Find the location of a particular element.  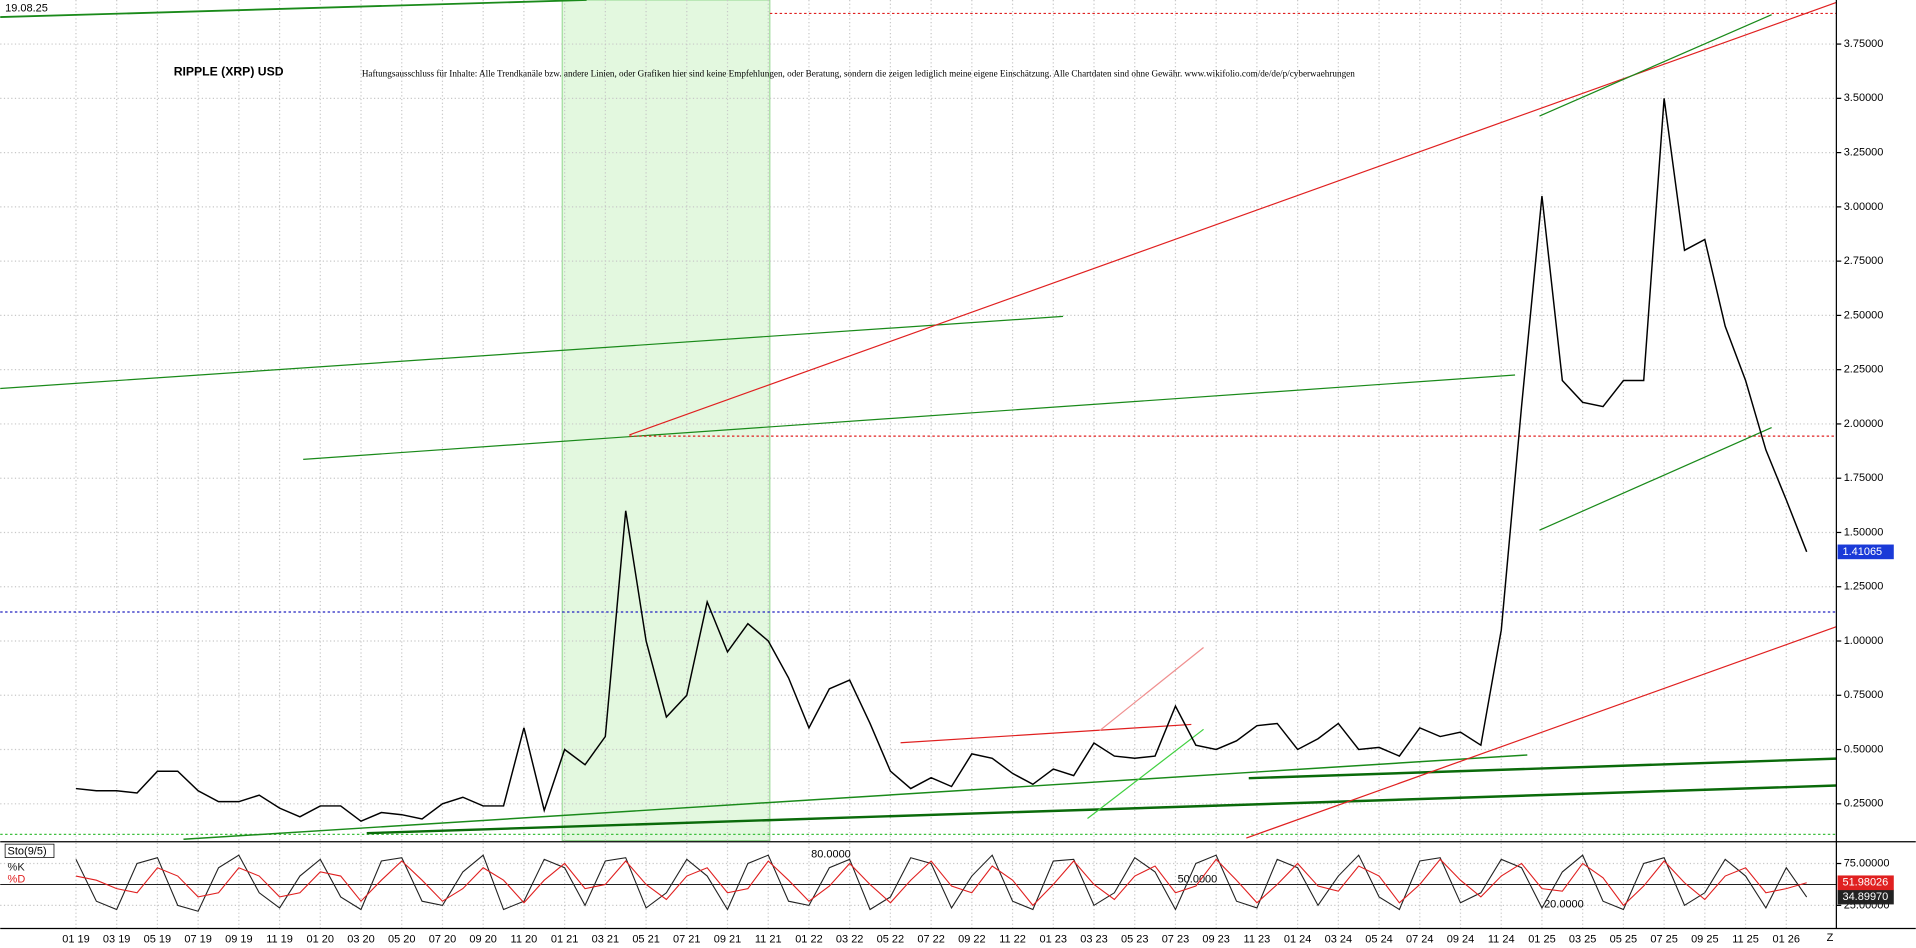

x-tick-label: 01 25 is located at coordinates (1541, 939).